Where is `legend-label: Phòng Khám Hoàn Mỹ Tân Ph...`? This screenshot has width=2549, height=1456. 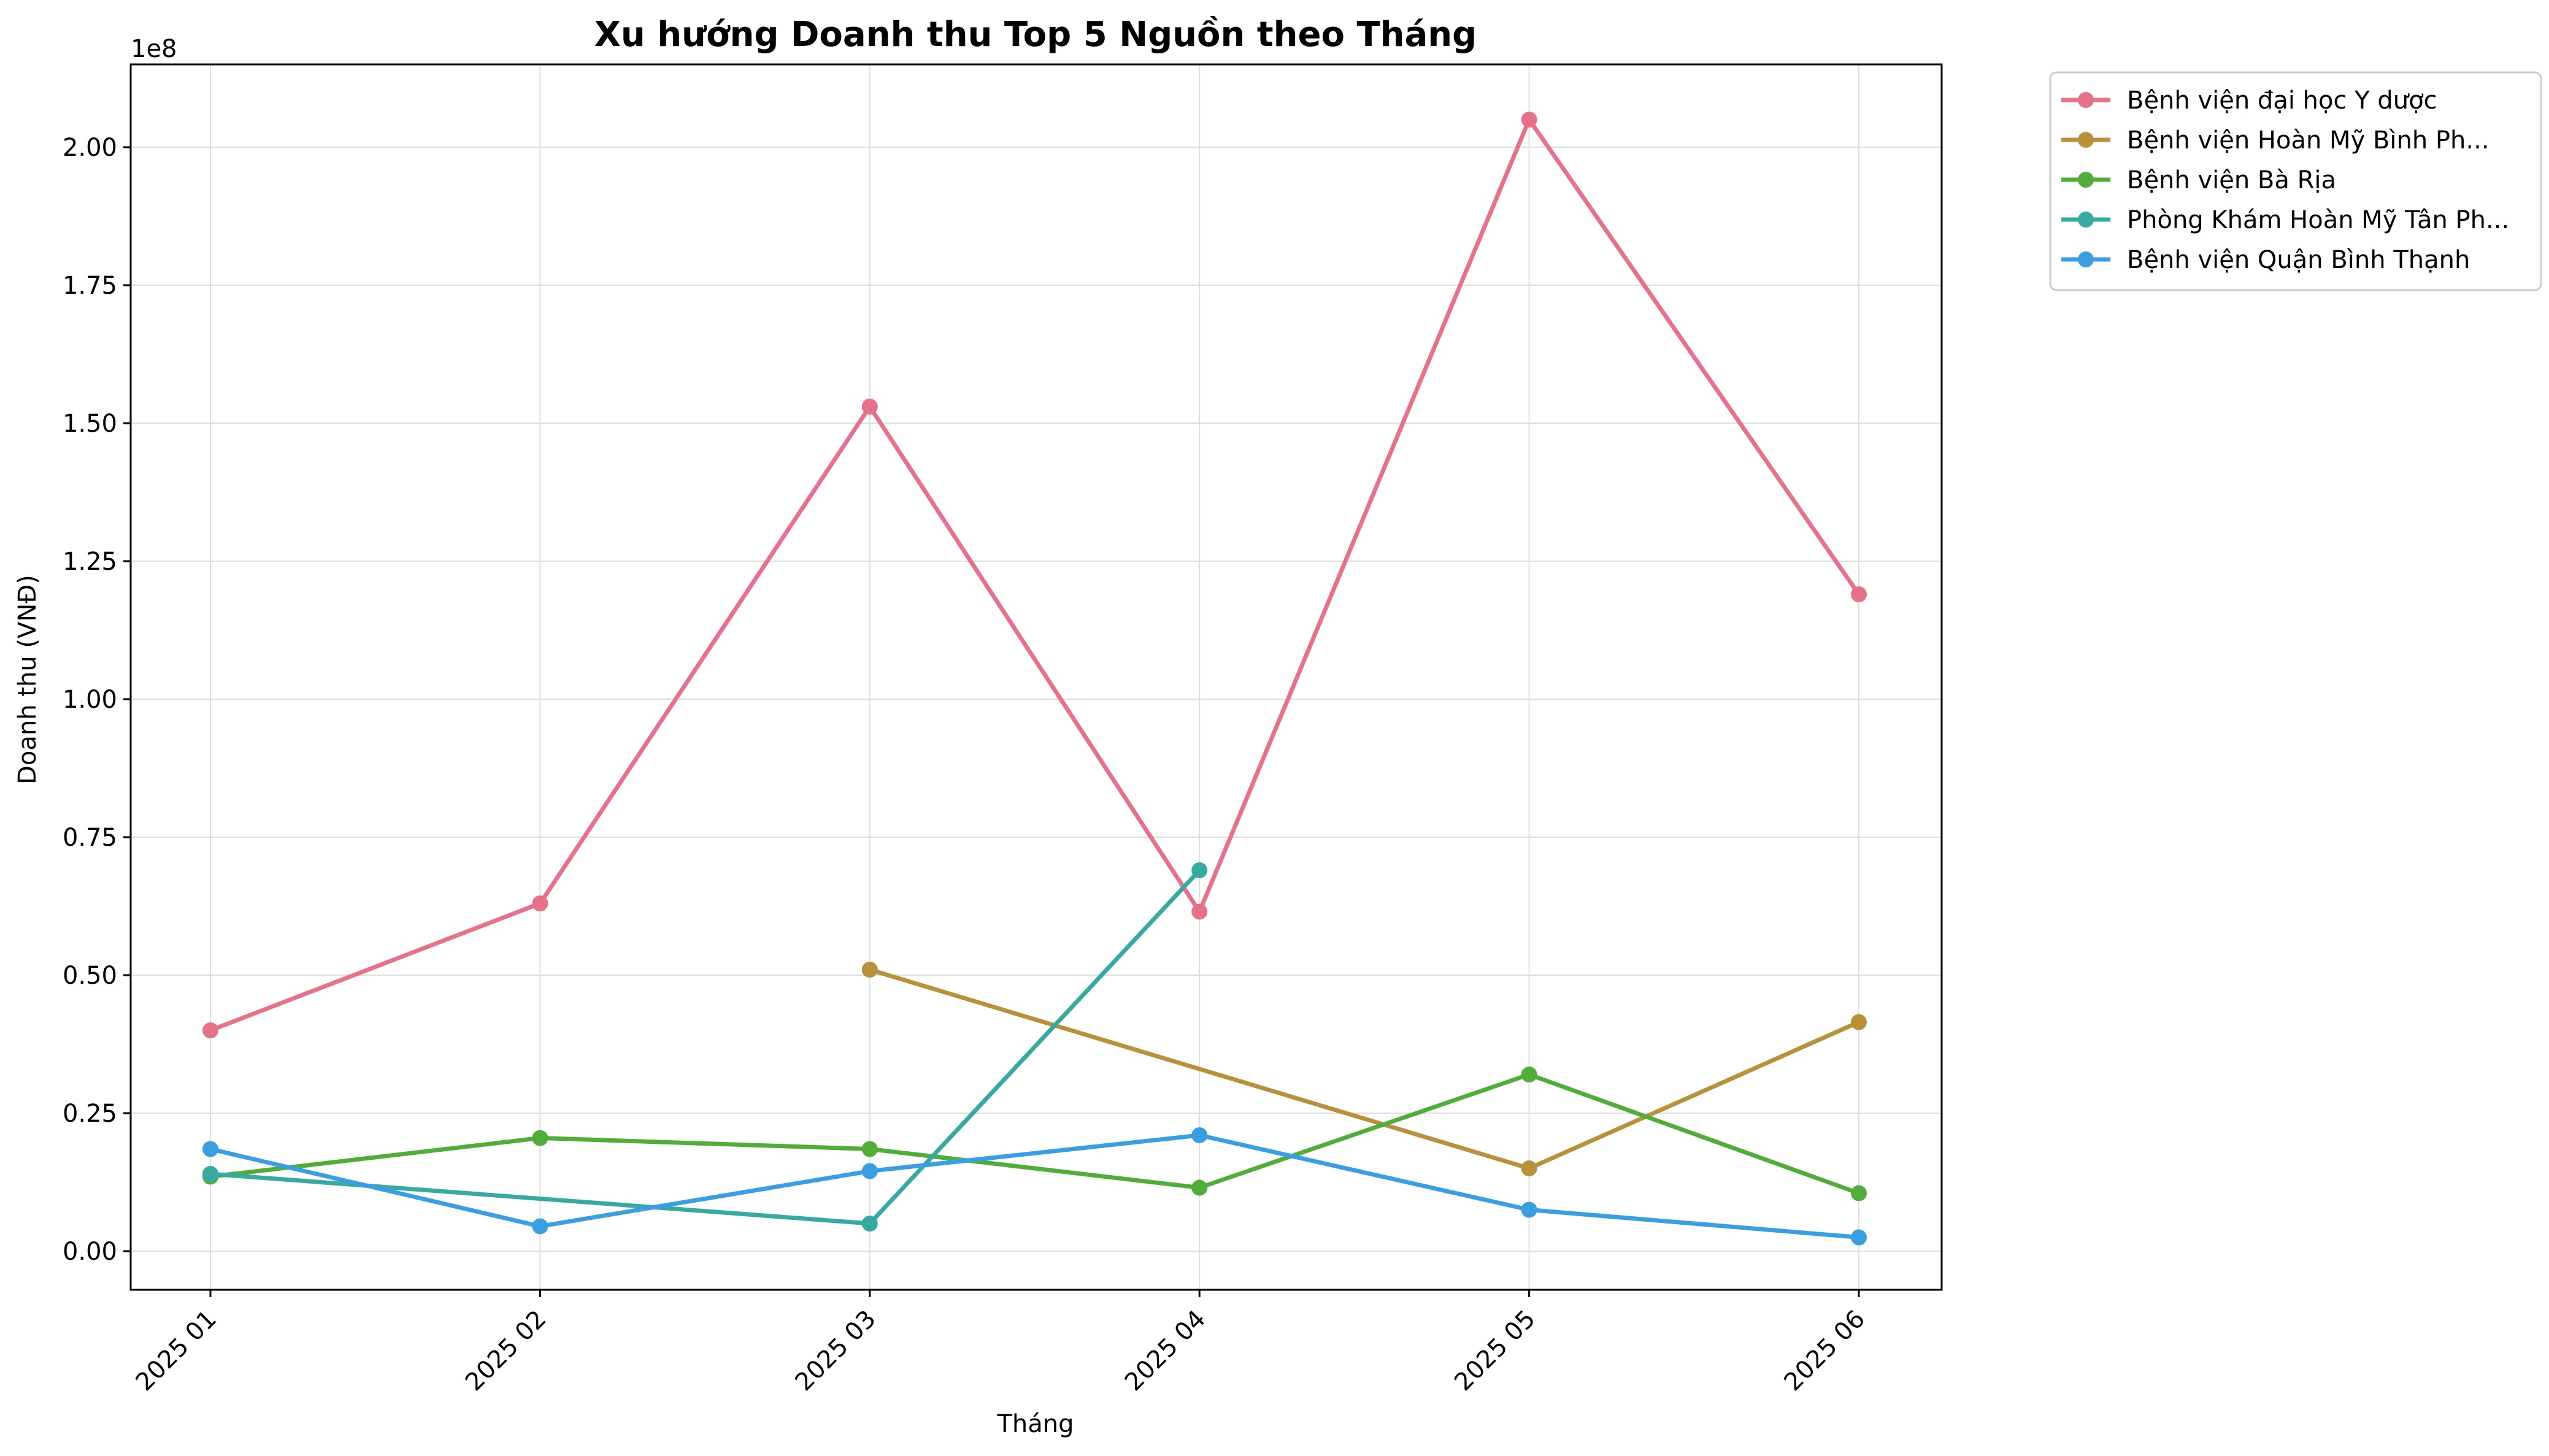
legend-label: Phòng Khám Hoàn Mỹ Tân Ph... is located at coordinates (2318, 220).